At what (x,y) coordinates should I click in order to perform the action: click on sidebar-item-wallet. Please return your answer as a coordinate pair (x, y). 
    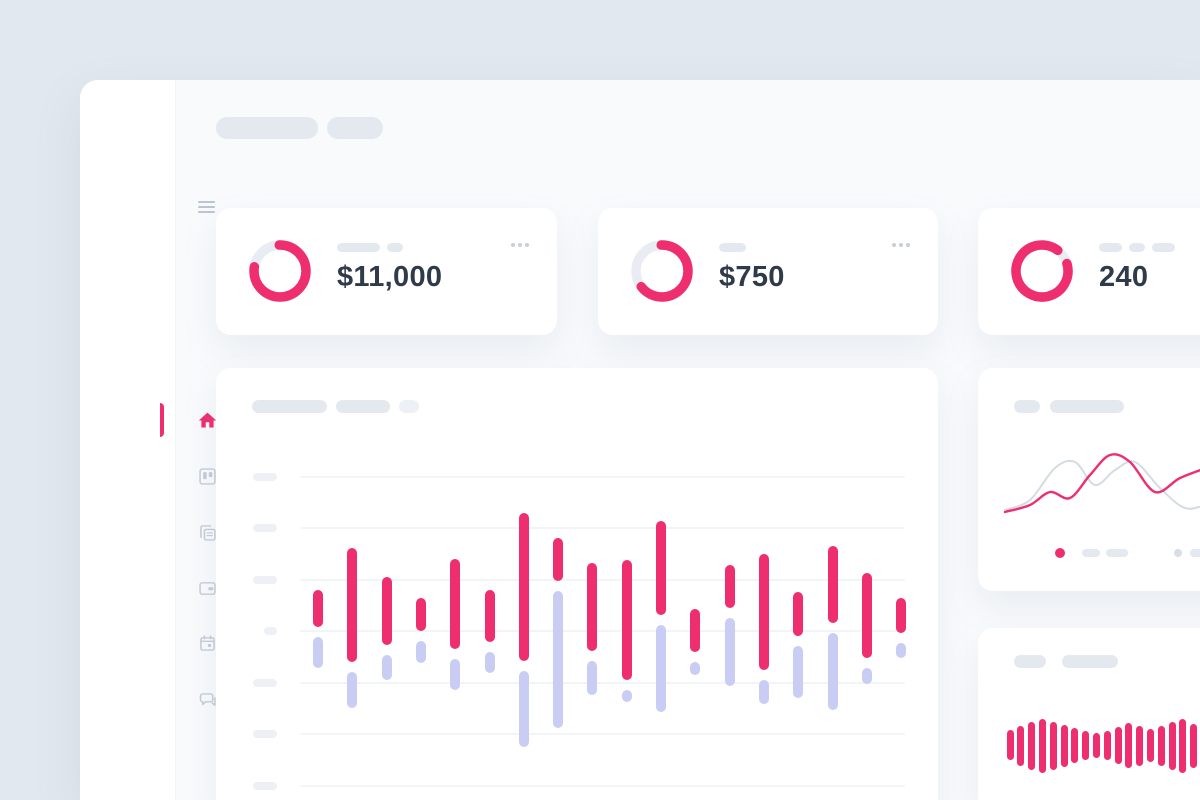
    Looking at the image, I should click on (207, 588).